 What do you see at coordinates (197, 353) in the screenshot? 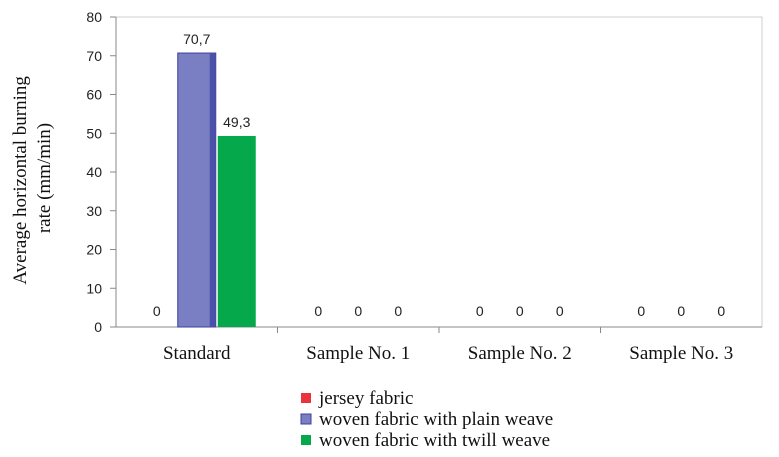
I see `category-label: Standard` at bounding box center [197, 353].